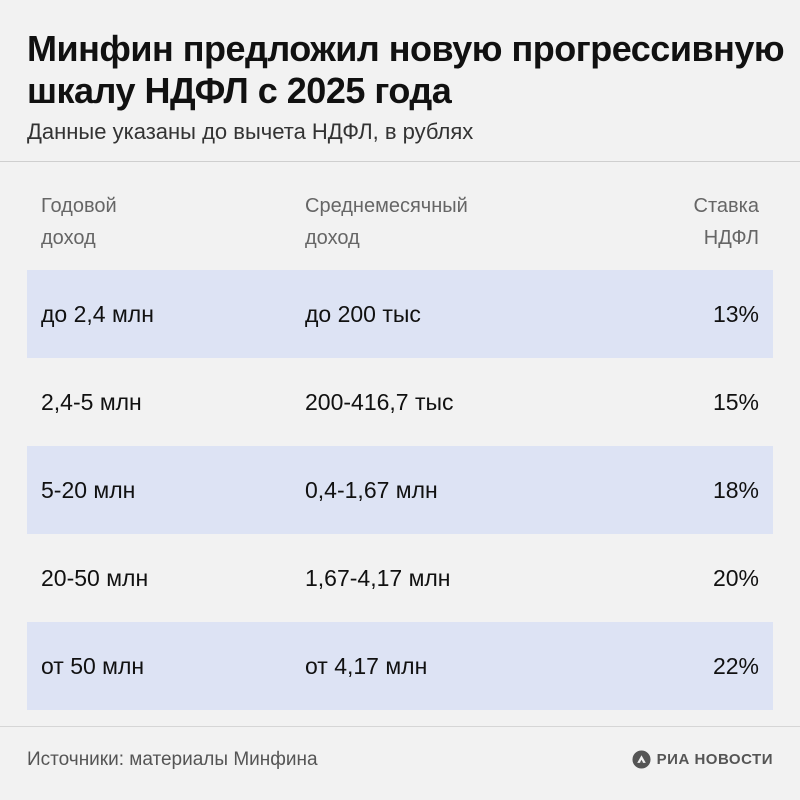 The height and width of the screenshot is (800, 800). I want to click on column-header-line: Среднемесячный, so click(386, 206).